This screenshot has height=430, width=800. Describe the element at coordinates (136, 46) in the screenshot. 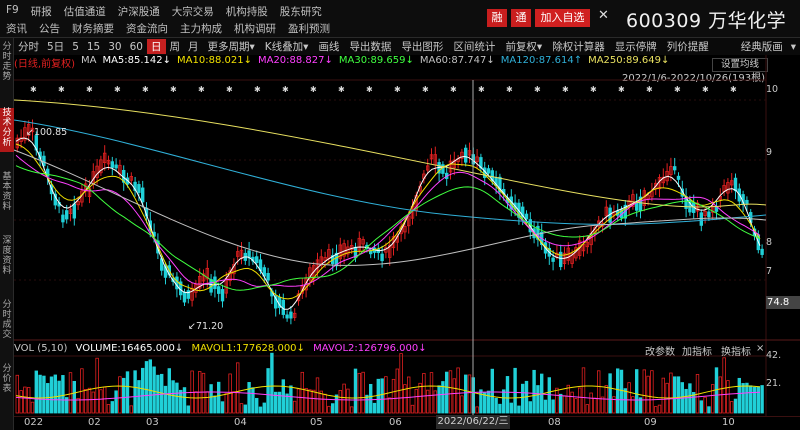

I see `period-60min: 60` at that location.